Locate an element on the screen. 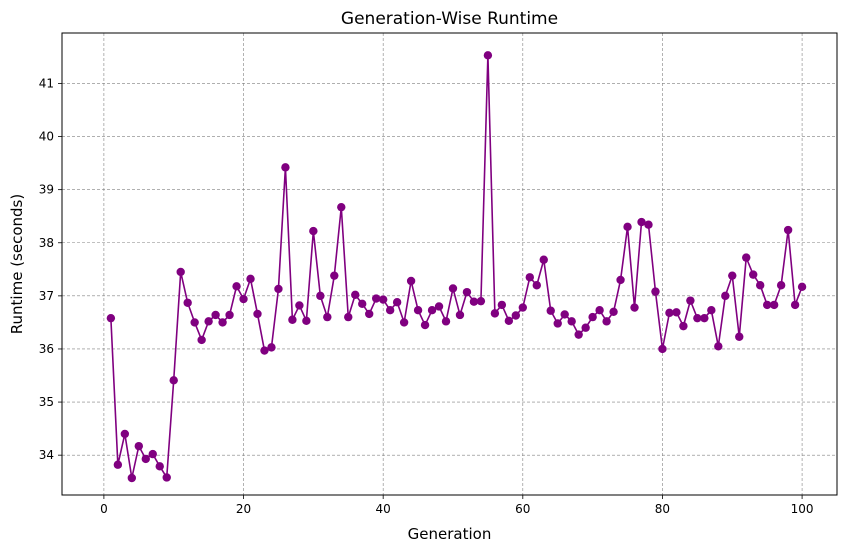  x-tick-label: 20 is located at coordinates (243, 509).